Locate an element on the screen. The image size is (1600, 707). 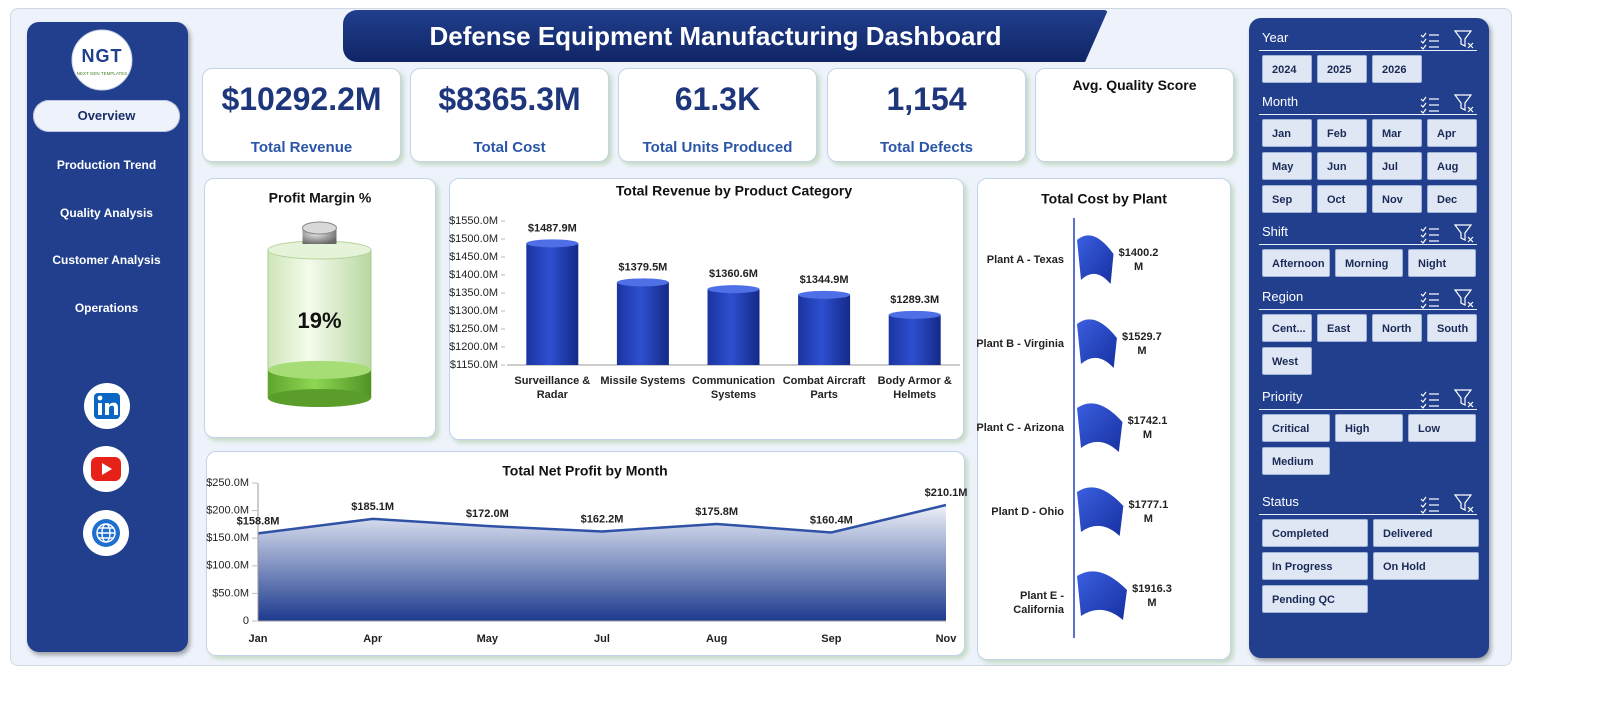
slicer-button: Mar is located at coordinates (1397, 133).